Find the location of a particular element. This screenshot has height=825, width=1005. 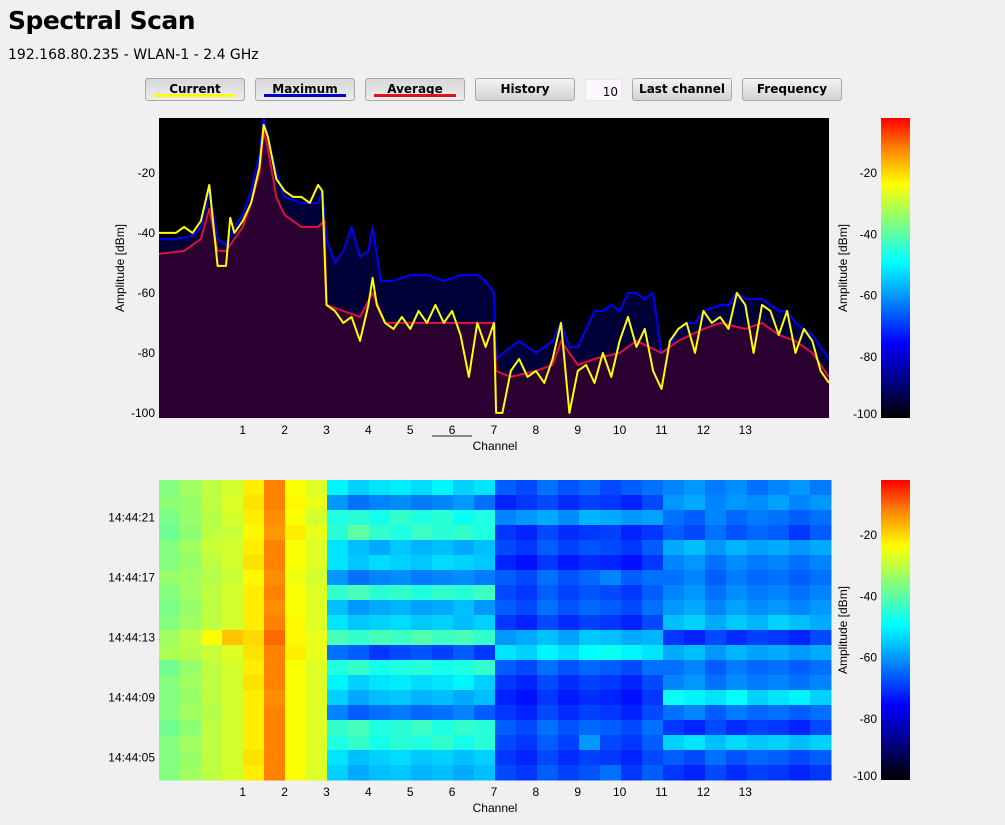

x-tick-label: 2 is located at coordinates (284, 430).